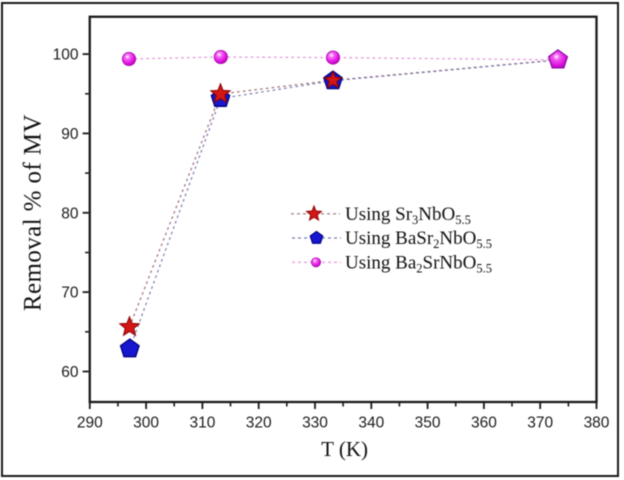 This screenshot has height=480, width=624. Describe the element at coordinates (146, 423) in the screenshot. I see `svg-text: 300` at that location.